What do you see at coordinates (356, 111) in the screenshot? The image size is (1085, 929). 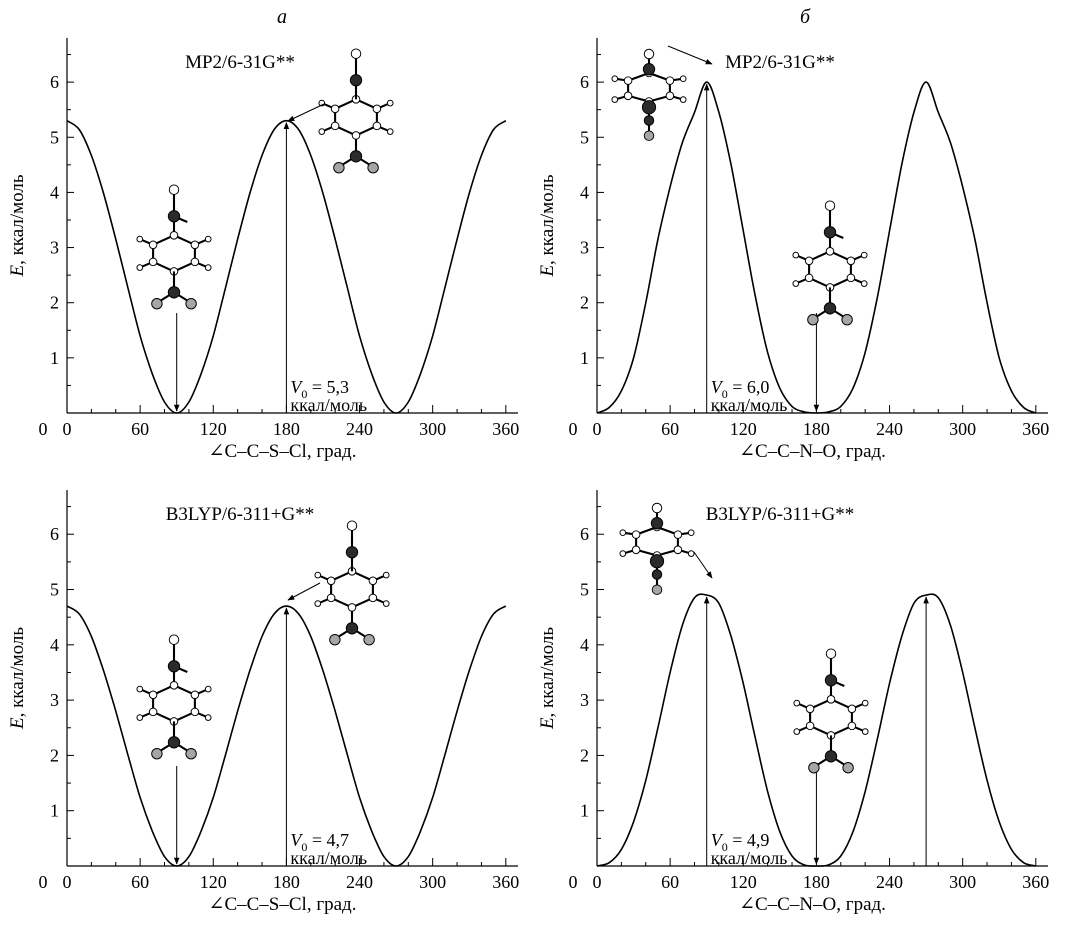 I see `molecule-maximum-a-top` at bounding box center [356, 111].